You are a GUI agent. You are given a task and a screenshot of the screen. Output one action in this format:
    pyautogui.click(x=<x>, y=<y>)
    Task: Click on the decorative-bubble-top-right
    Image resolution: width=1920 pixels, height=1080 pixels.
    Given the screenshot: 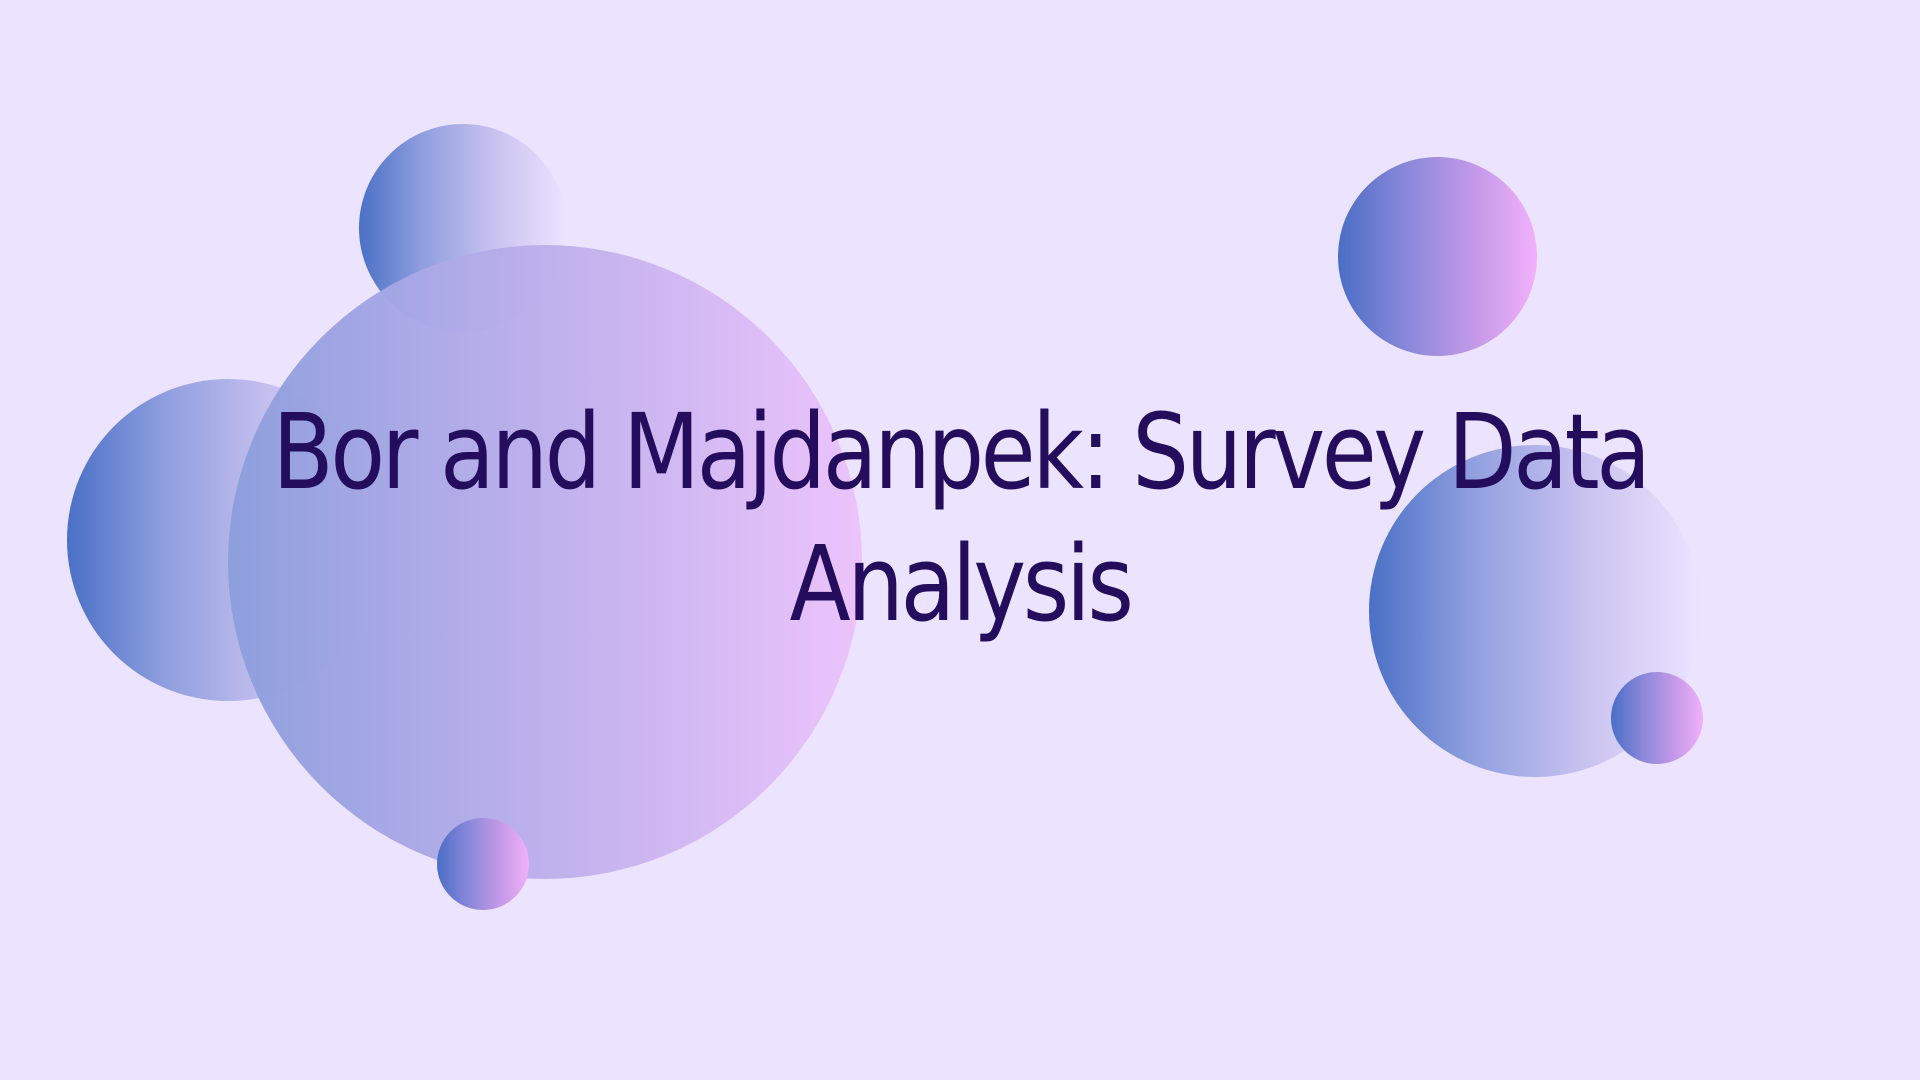 What is the action you would take?
    pyautogui.click(x=1437, y=256)
    